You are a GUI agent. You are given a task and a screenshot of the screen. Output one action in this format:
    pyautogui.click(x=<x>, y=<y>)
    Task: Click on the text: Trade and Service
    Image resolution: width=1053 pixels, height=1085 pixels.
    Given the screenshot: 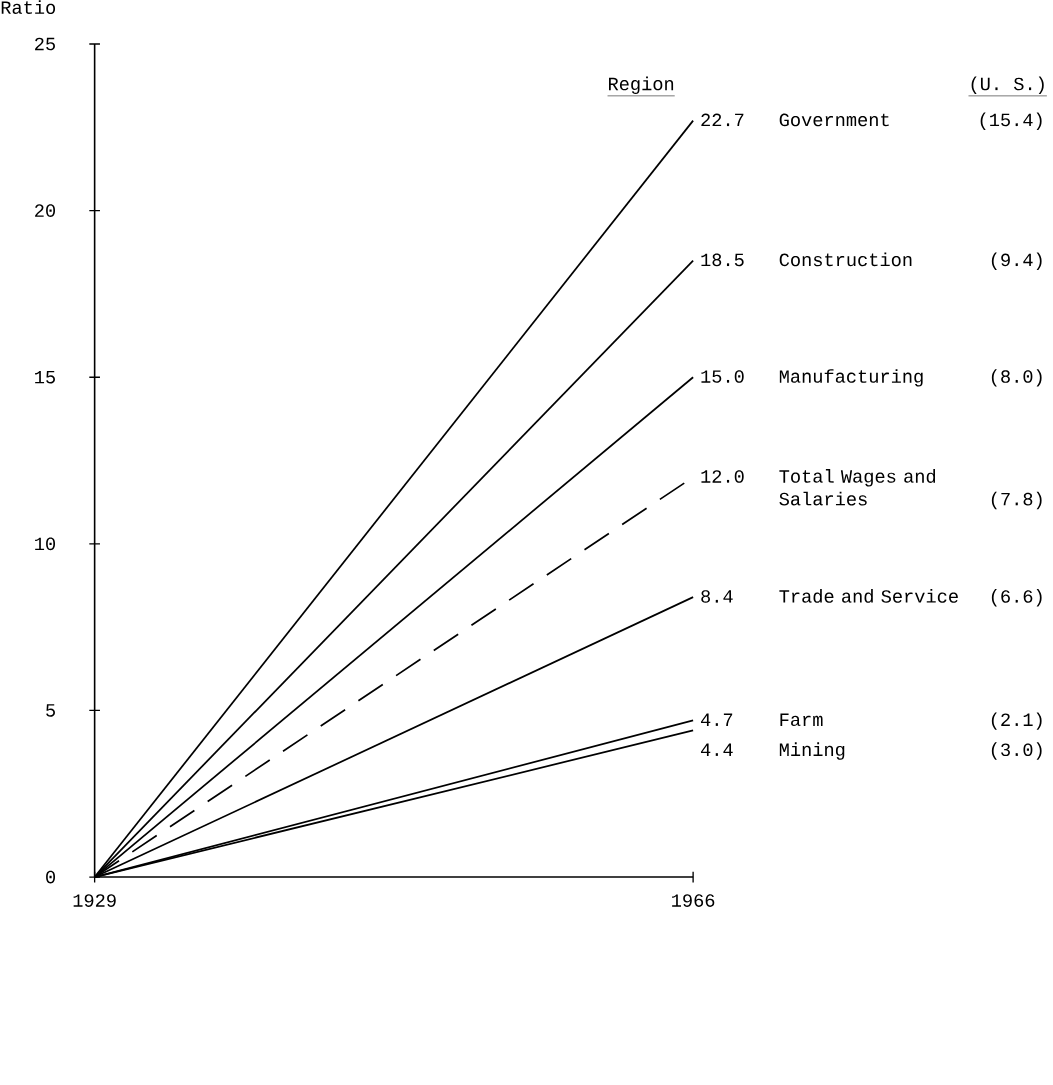 What is the action you would take?
    pyautogui.click(x=868, y=596)
    